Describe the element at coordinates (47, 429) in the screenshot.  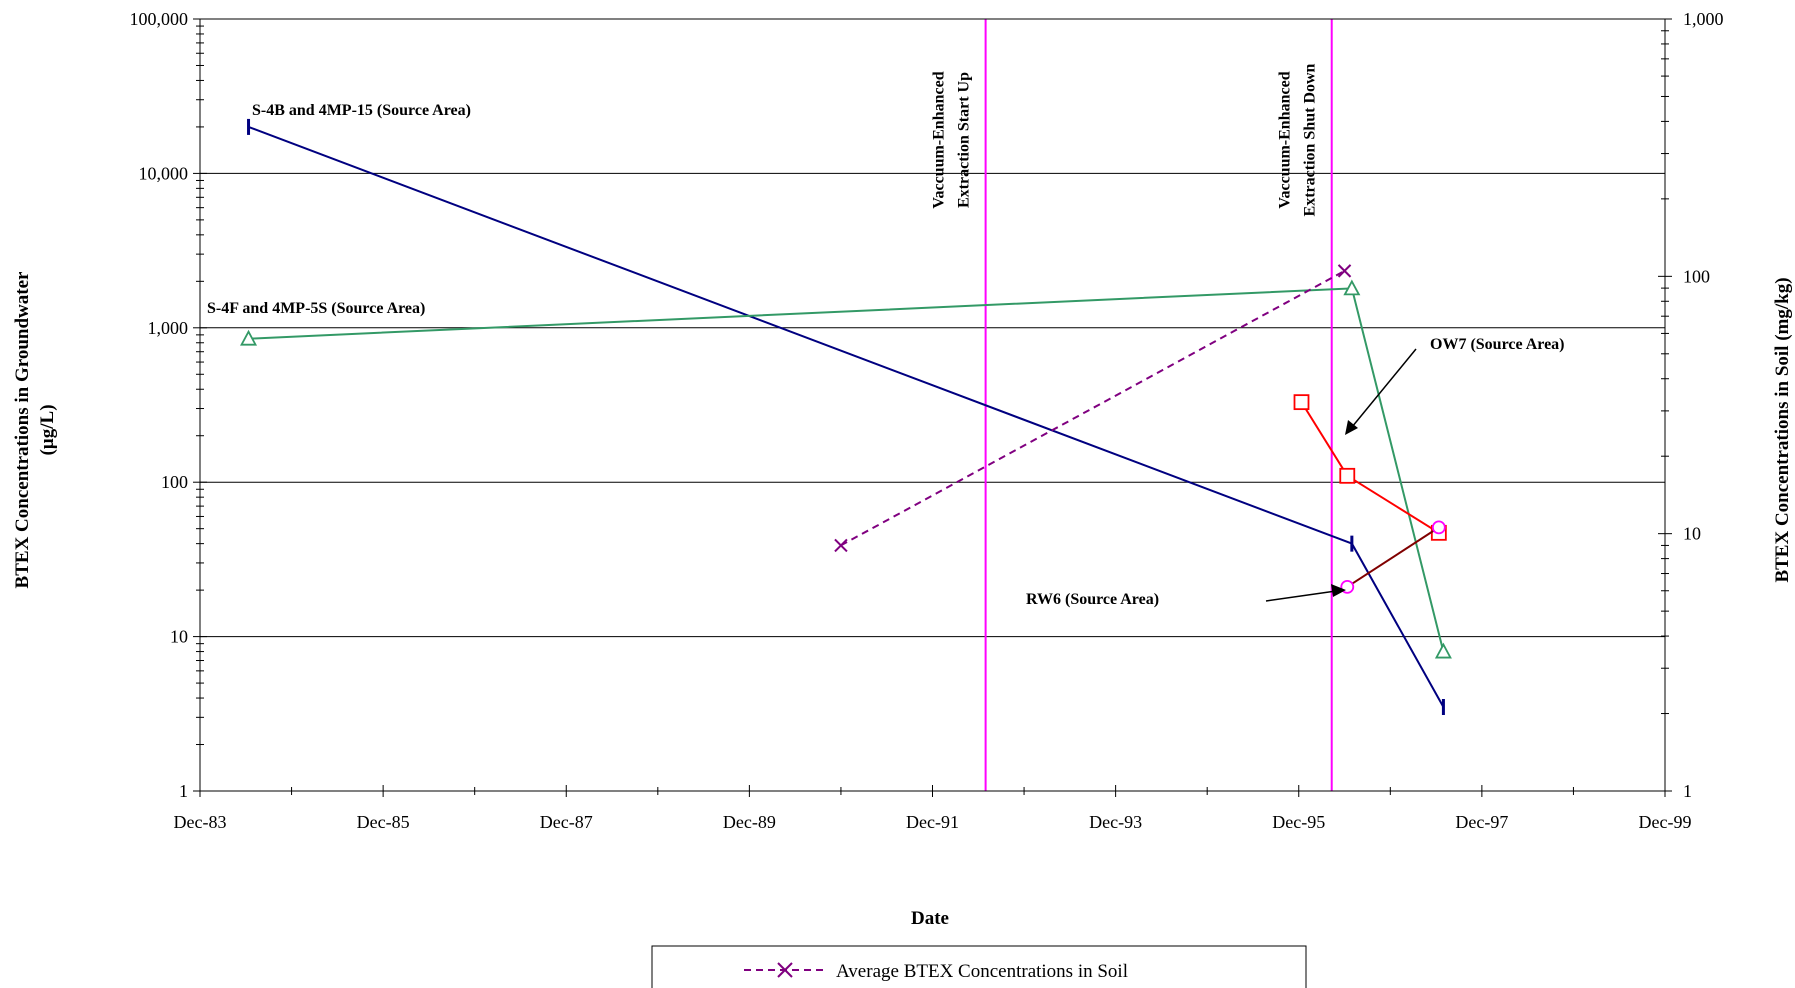
I see `y-left-axis-unit: (µg/L)` at that location.